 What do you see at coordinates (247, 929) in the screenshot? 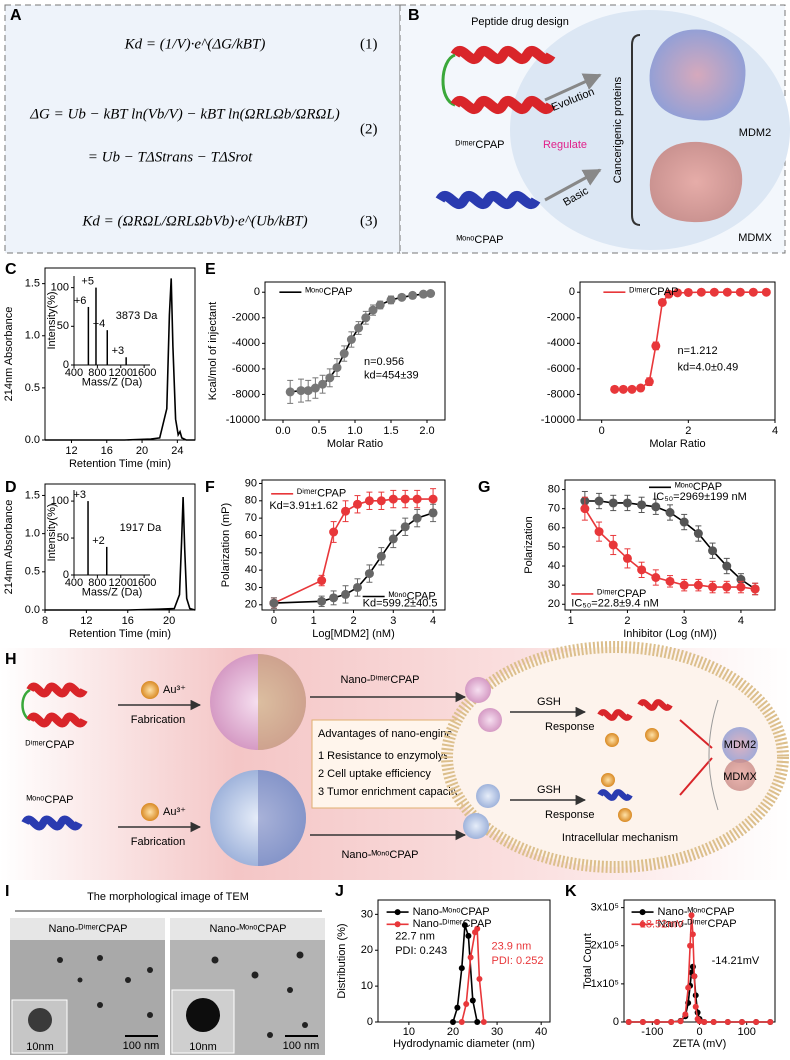
I see `image-label: Nano-ᴹᵒⁿᵒCPAP` at bounding box center [247, 929].